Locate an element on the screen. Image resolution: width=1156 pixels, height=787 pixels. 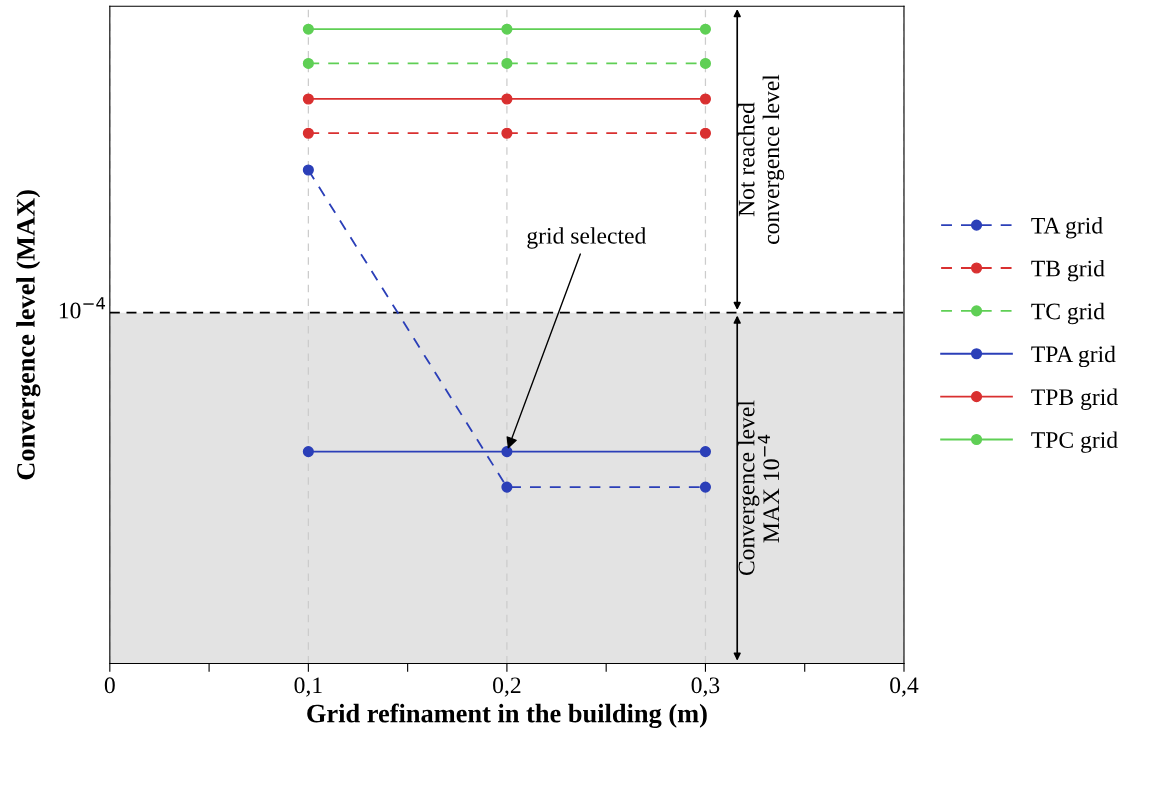
x-tick-label: 0,3 is located at coordinates (705, 687).